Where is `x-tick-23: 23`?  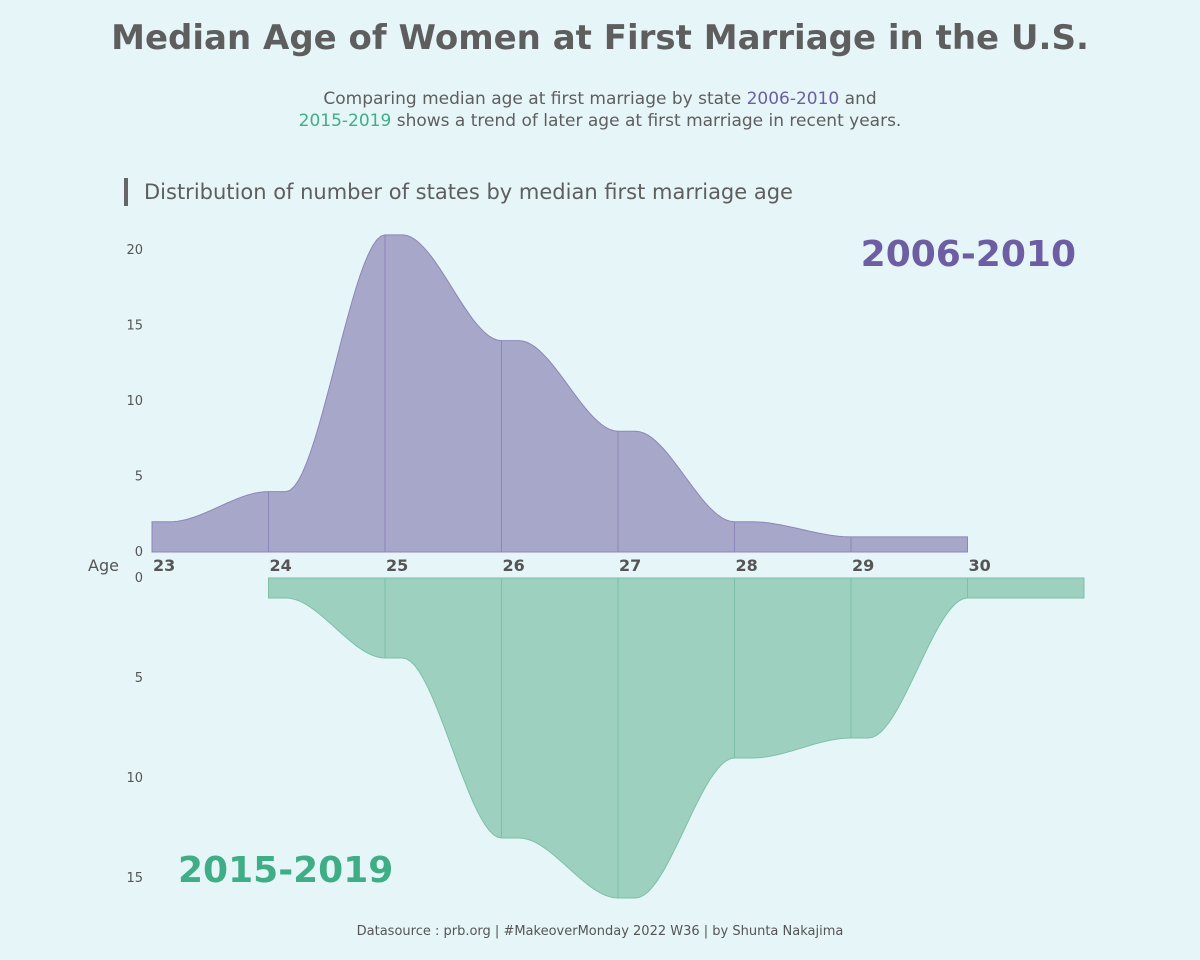
x-tick-23: 23 is located at coordinates (164, 565).